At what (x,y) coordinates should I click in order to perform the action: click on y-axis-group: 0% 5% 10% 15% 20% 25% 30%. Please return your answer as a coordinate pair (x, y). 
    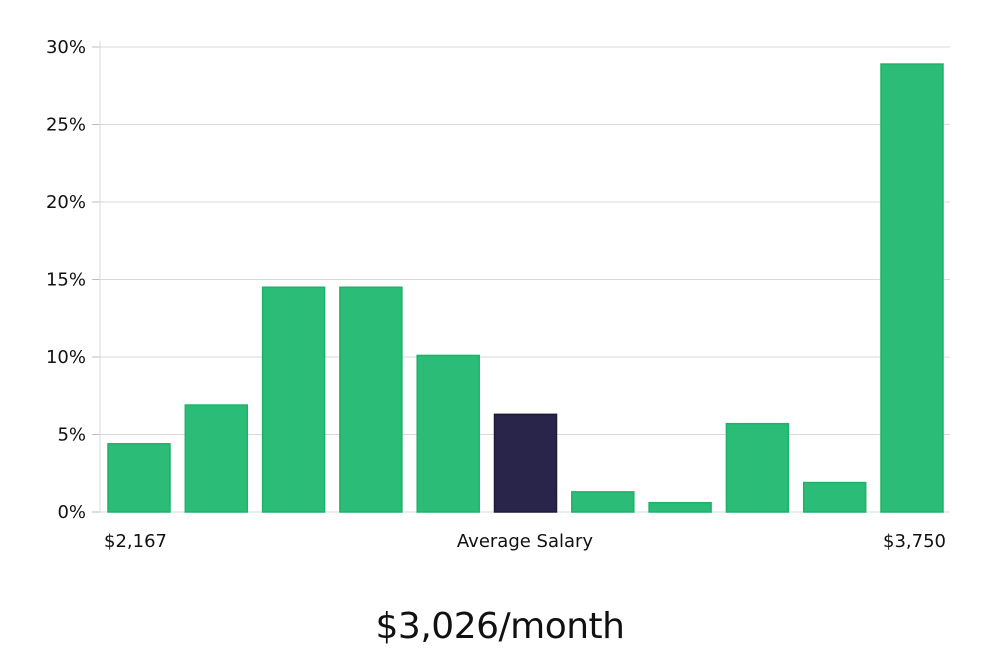
    Looking at the image, I should click on (73, 280).